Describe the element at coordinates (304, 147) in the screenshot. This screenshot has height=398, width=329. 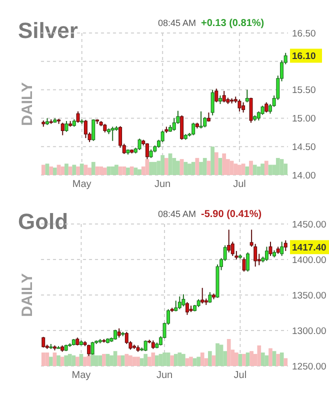
I see `y-tick-label: 14.50` at that location.